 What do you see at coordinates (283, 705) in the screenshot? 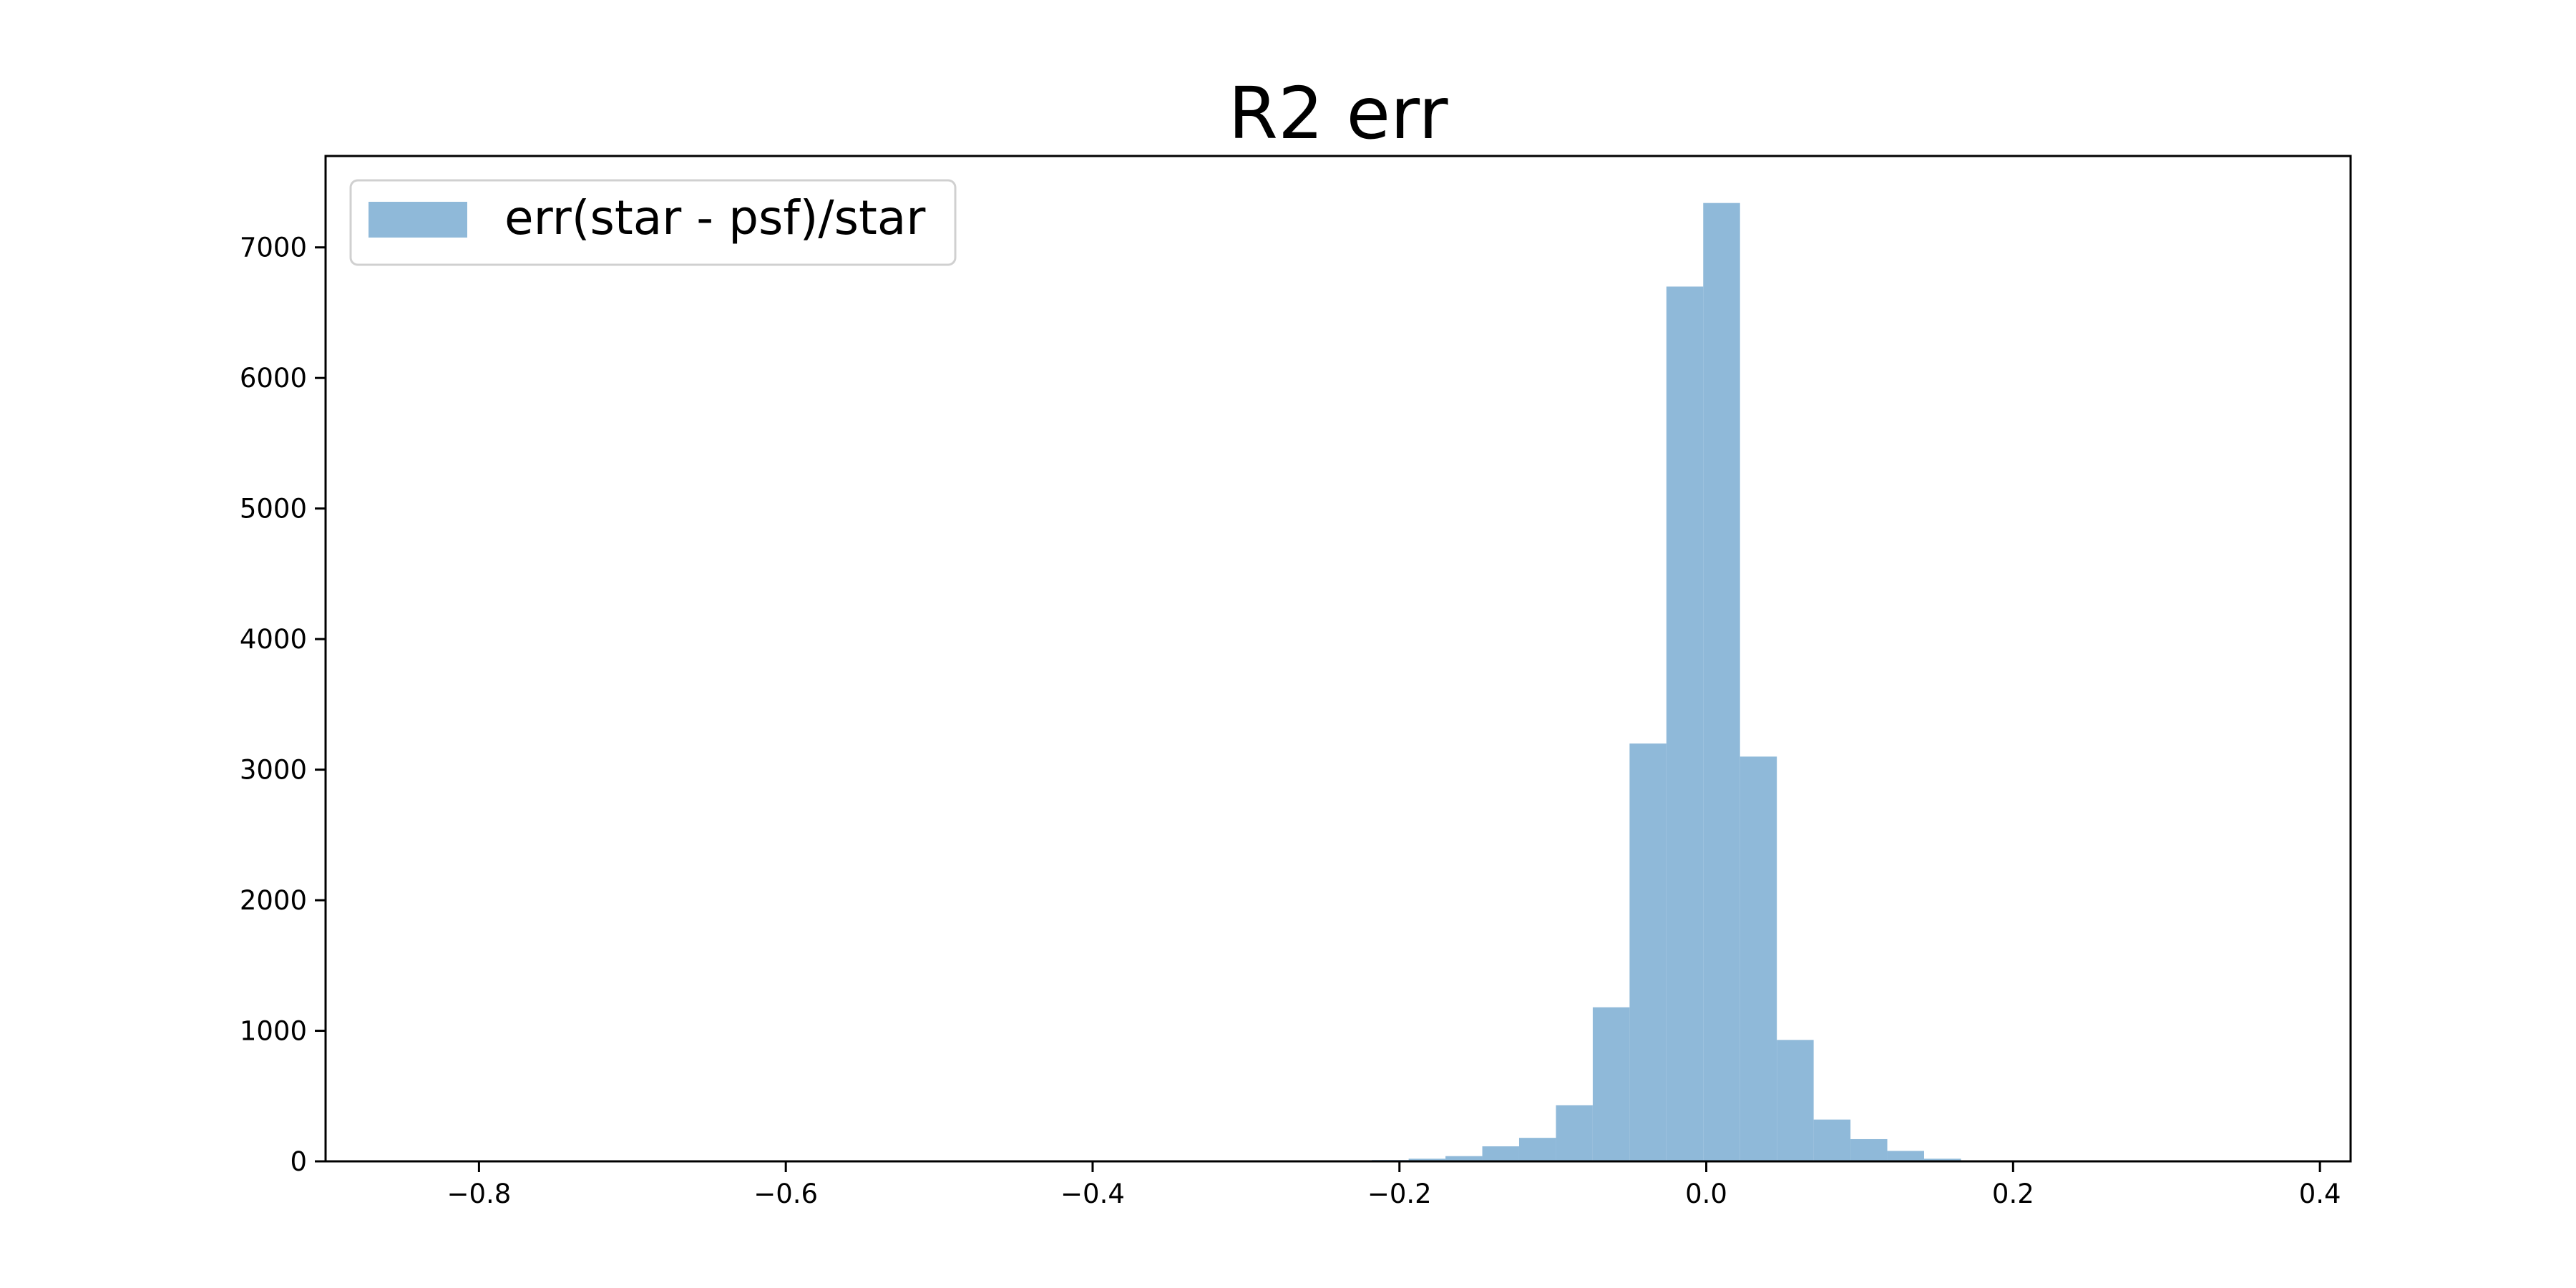
I see `y-axis: 0 1000 2000 3000 4000 5000 6000 7000` at bounding box center [283, 705].